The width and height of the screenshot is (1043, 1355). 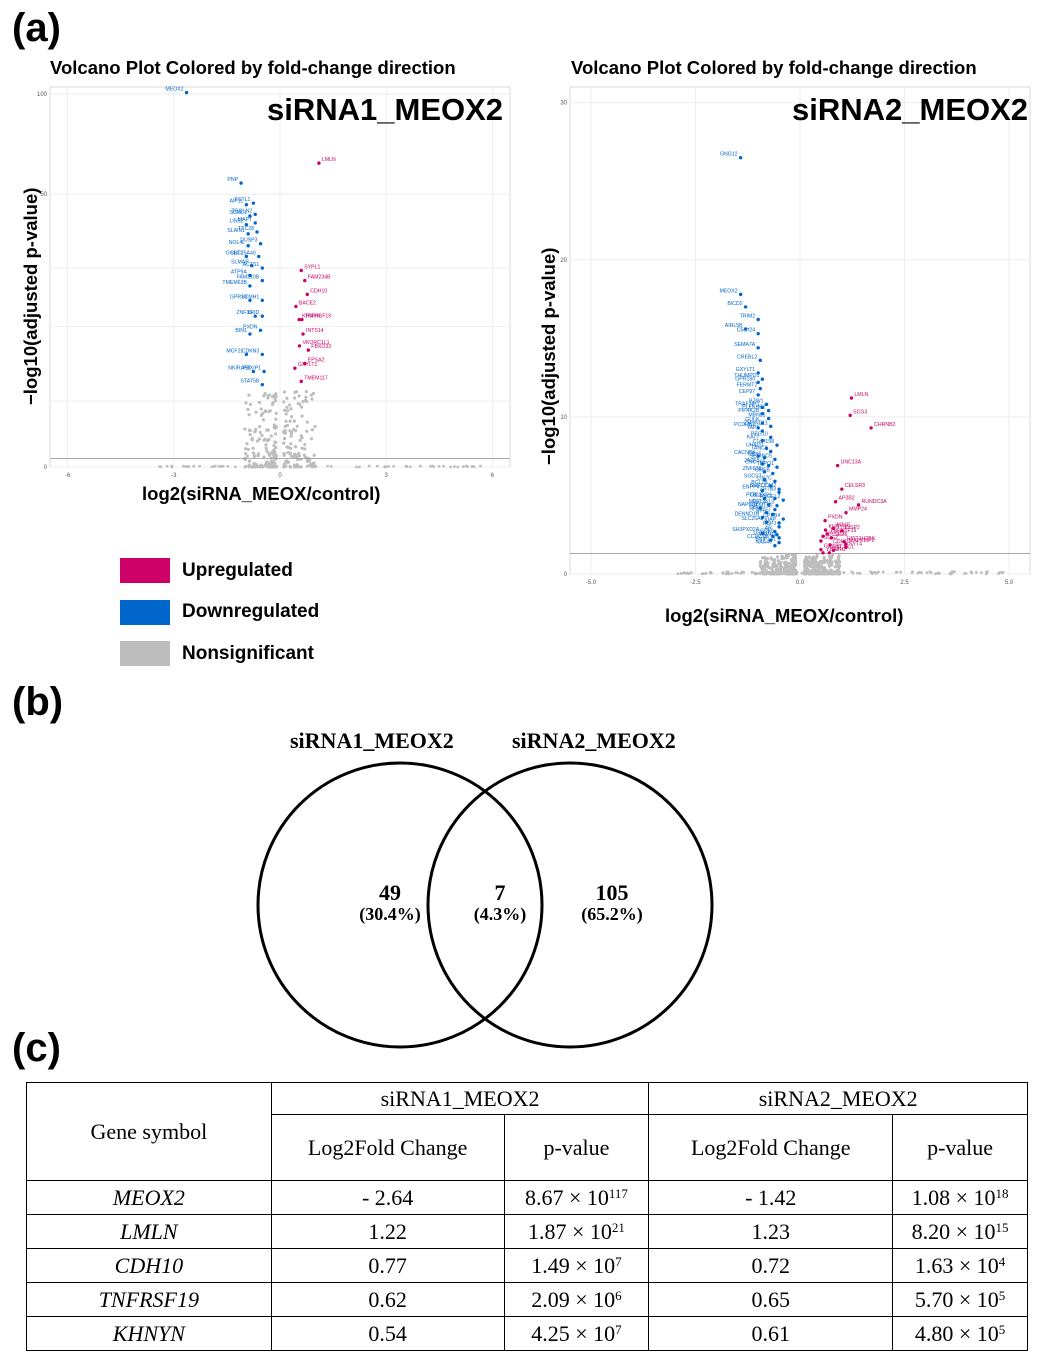 What do you see at coordinates (570, 905) in the screenshot?
I see `venn-circle-set2` at bounding box center [570, 905].